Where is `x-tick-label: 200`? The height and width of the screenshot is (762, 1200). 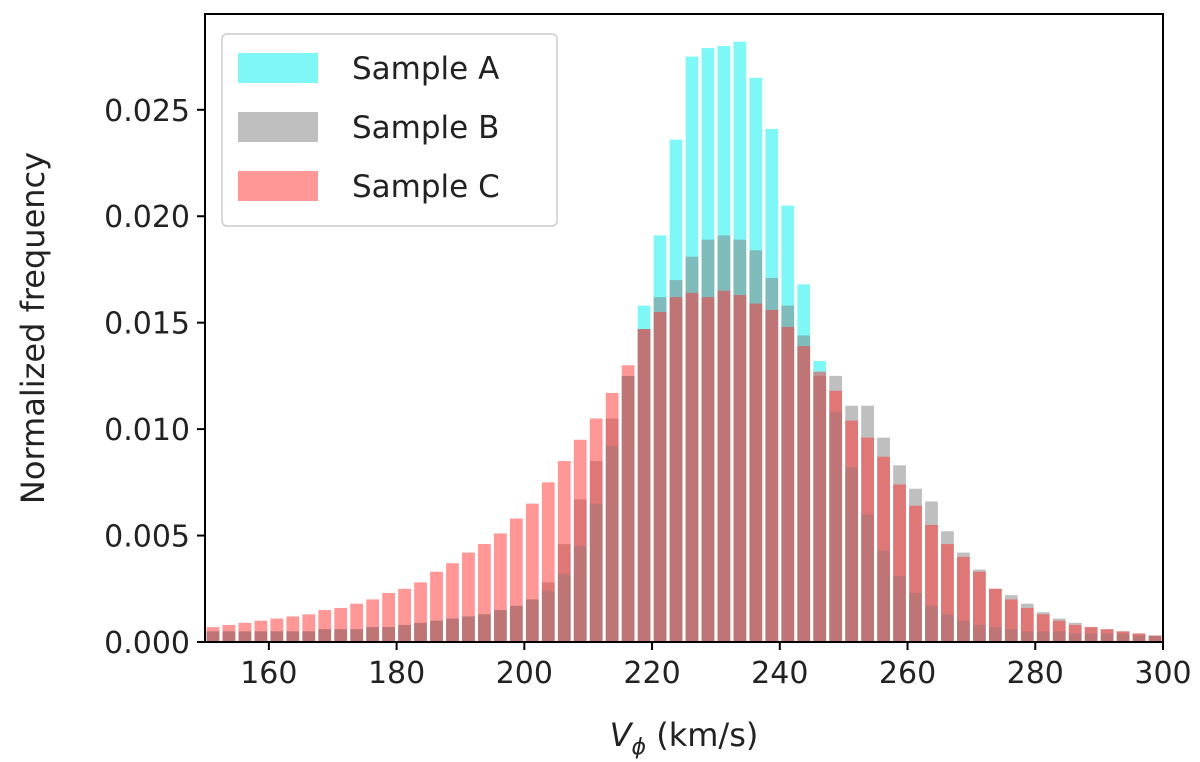 x-tick-label: 200 is located at coordinates (524, 673).